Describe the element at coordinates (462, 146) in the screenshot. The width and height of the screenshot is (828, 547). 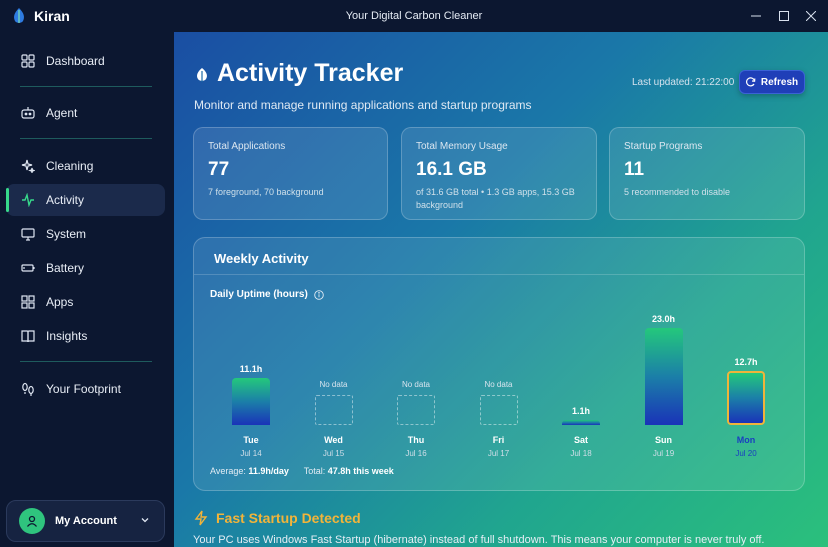
I see `stat-label: Total Memory Usage` at that location.